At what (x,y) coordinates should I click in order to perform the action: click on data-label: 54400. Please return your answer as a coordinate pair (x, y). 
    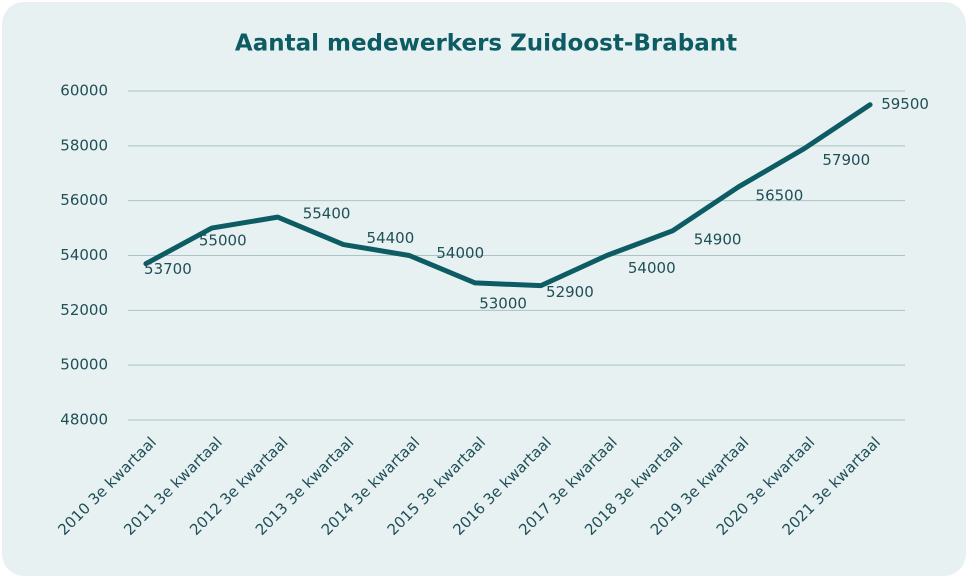
    Looking at the image, I should click on (391, 238).